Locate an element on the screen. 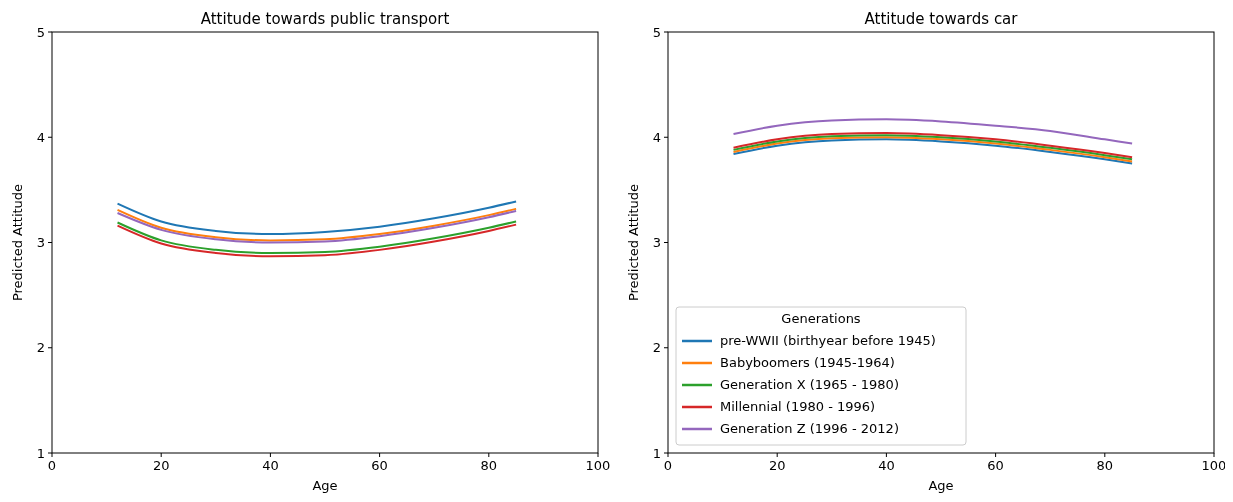 This screenshot has width=1233, height=502. chart-title: Attitude towards car is located at coordinates (941, 19).